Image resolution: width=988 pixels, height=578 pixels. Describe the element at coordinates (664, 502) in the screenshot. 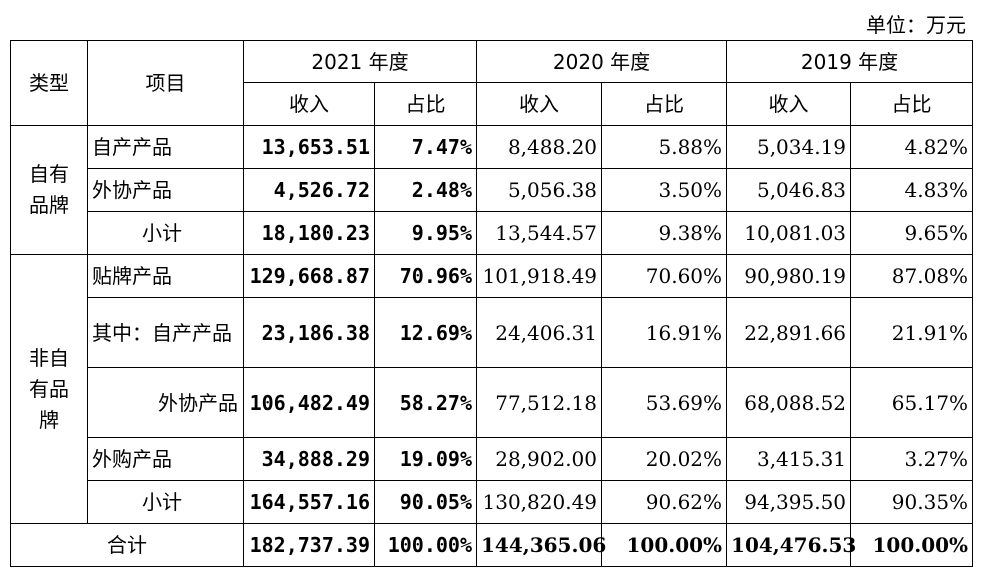

I see `cell-2020-ratio: 90.62%` at that location.